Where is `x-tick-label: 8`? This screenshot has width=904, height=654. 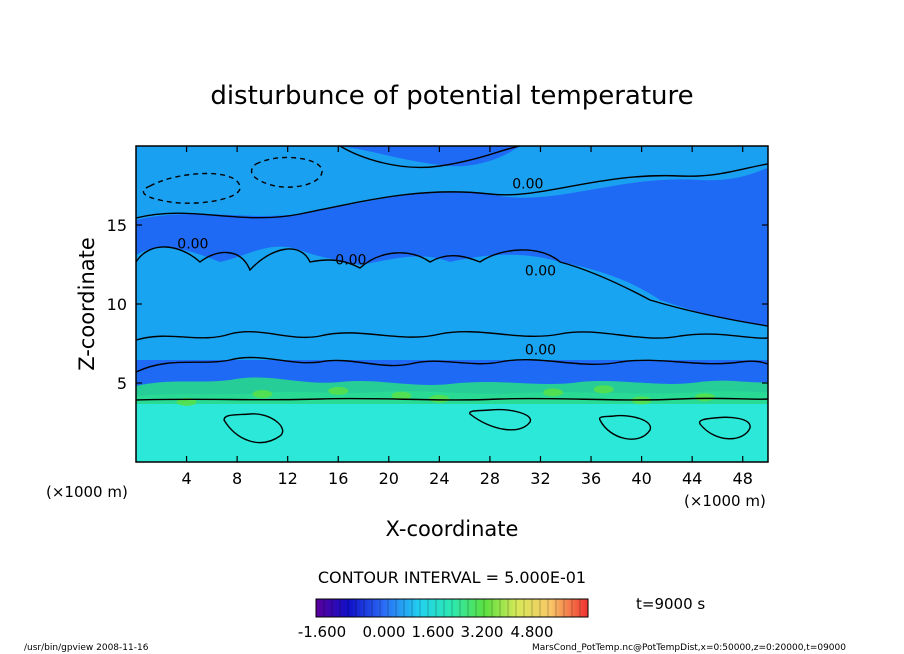
x-tick-label: 8 is located at coordinates (237, 478).